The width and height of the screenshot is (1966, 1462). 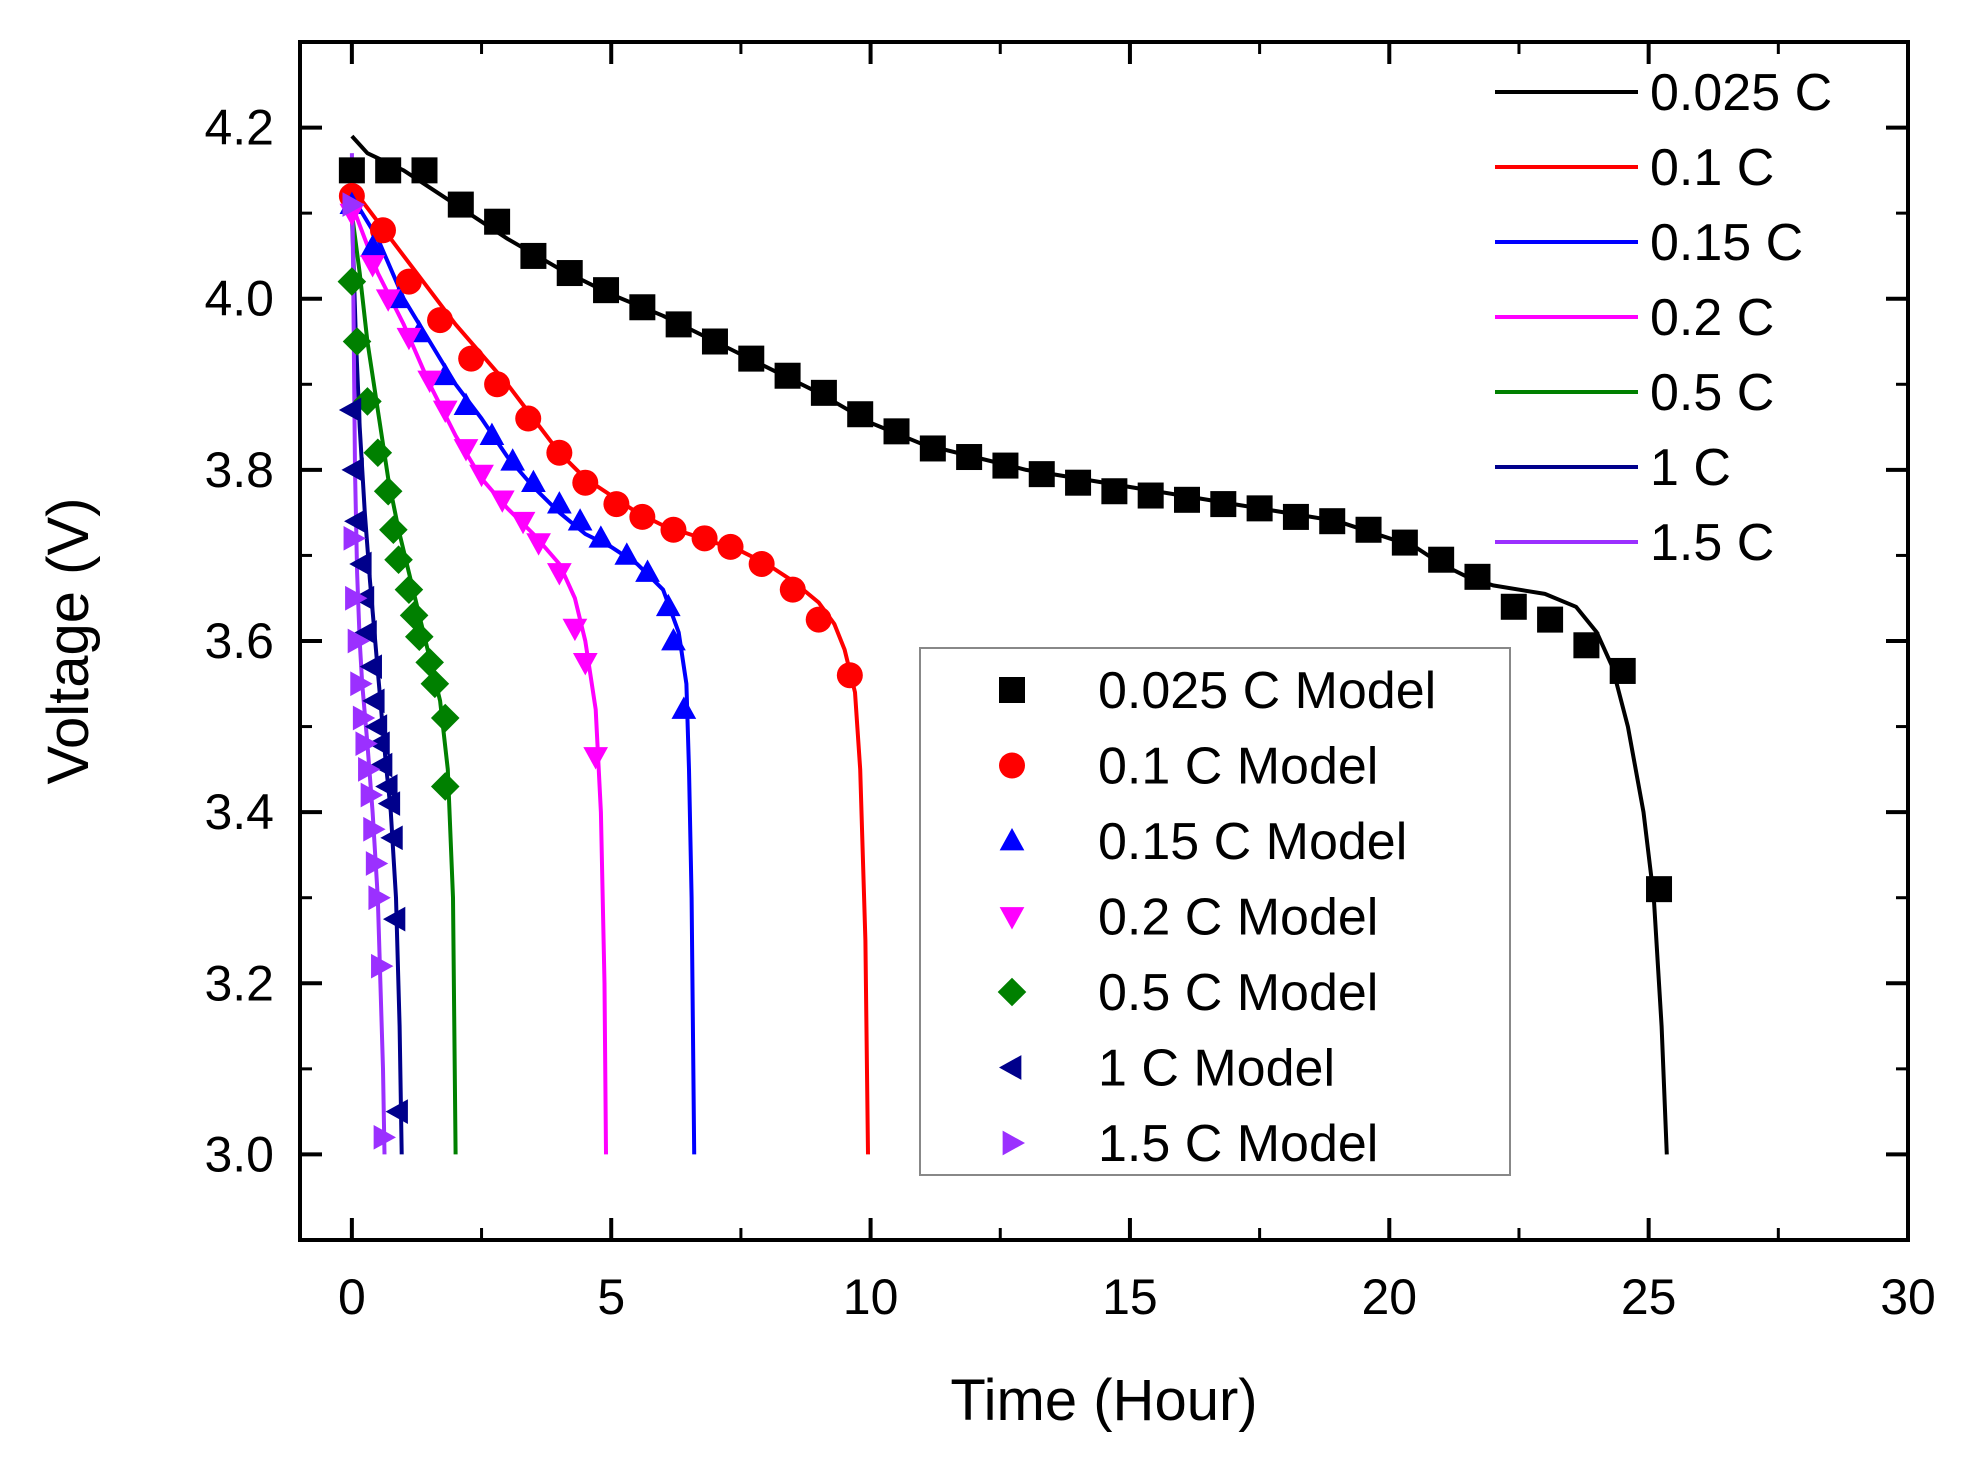 What do you see at coordinates (239, 299) in the screenshot?
I see `y-tick-label: 4.0` at bounding box center [239, 299].